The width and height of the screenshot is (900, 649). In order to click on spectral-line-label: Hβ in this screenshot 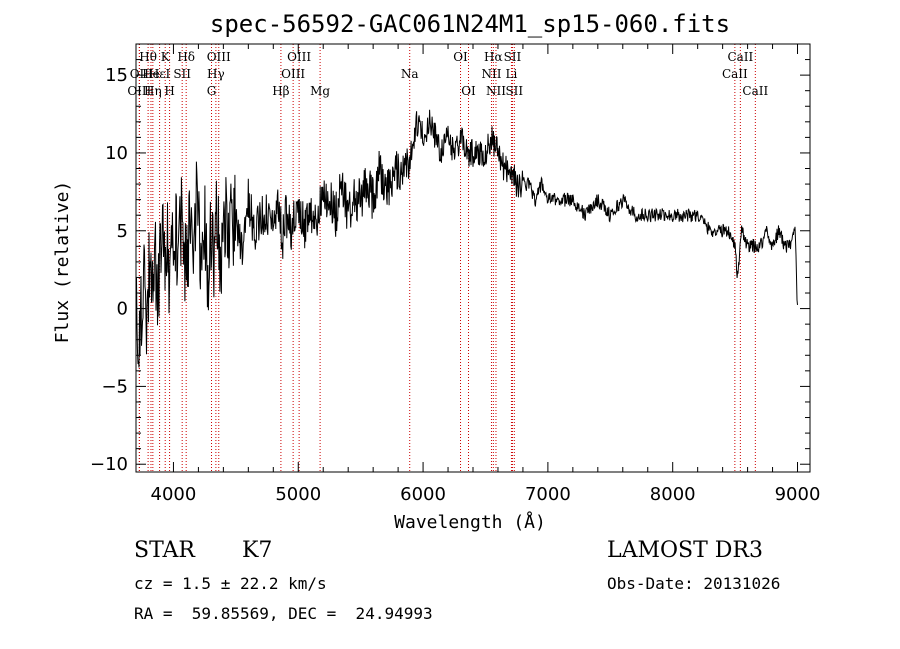, I will do `click(280, 91)`.